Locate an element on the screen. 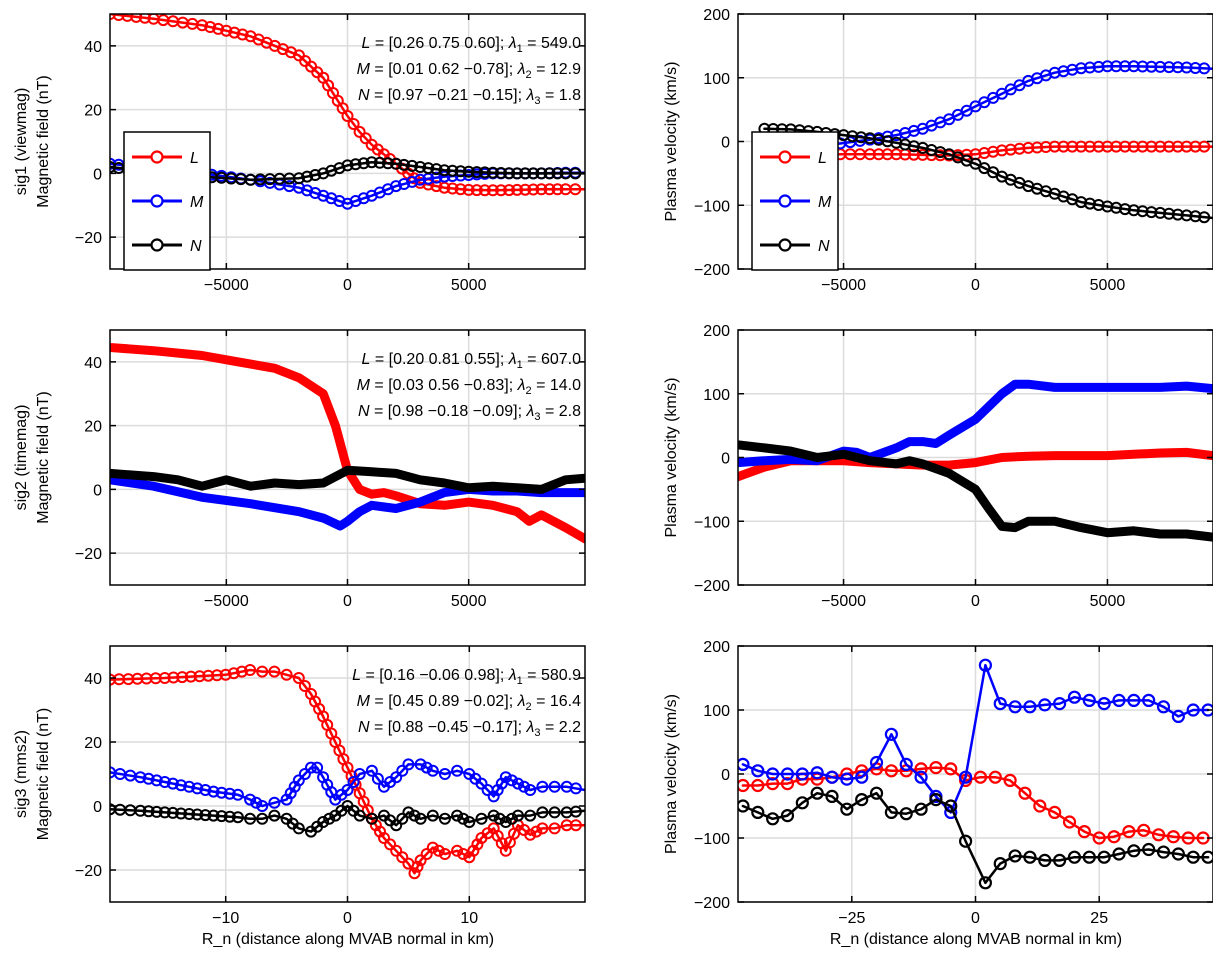  x-tick-label: −5000 is located at coordinates (226, 601).